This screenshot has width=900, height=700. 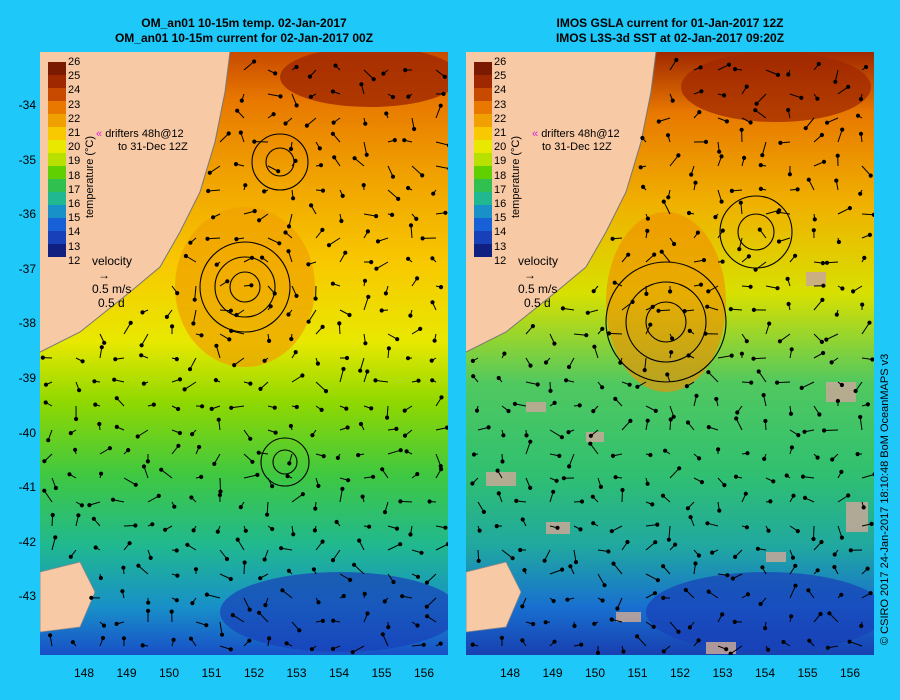 I want to click on drifters-note-line2: to 31-Dec 12Z, so click(x=577, y=147).